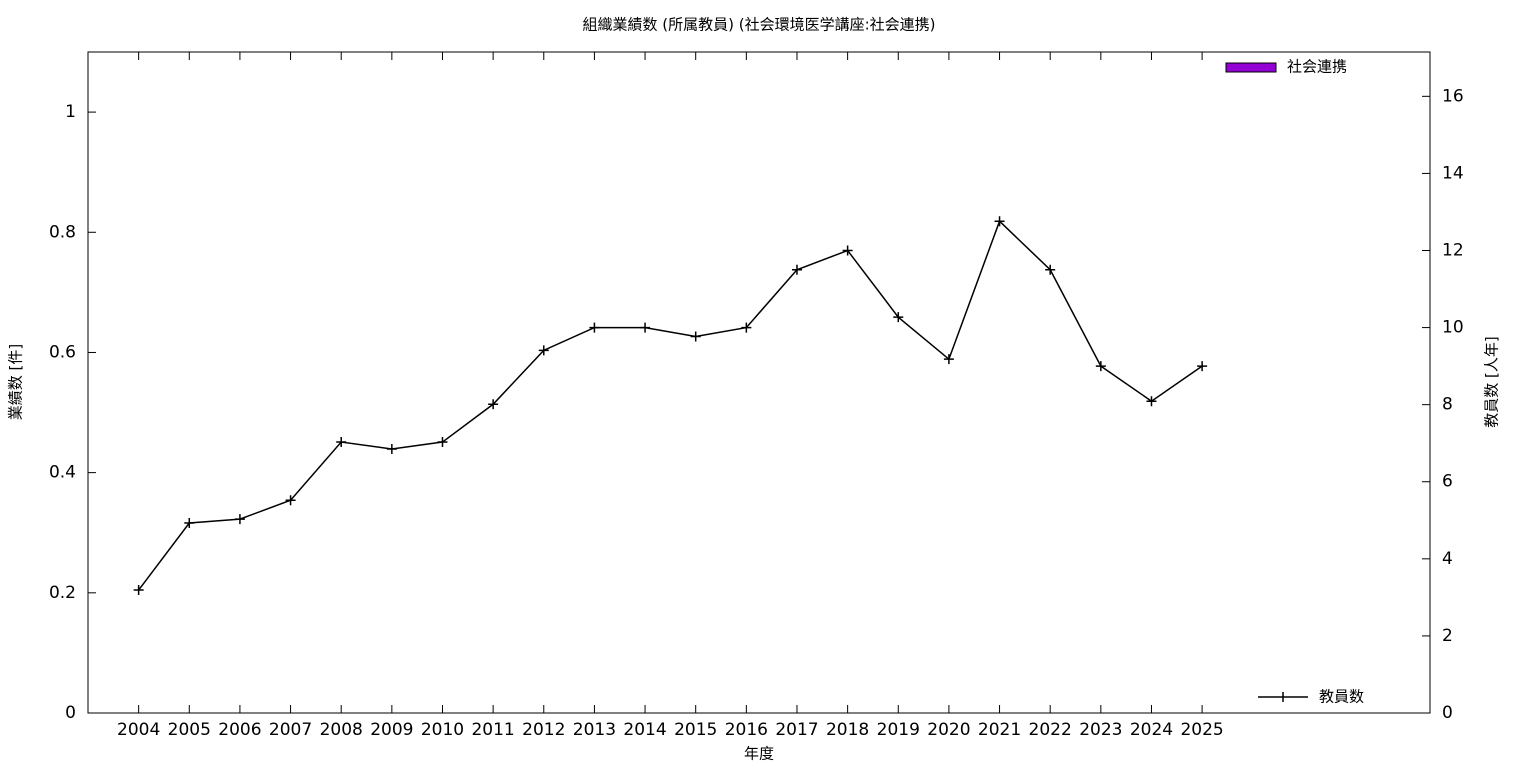 The width and height of the screenshot is (1536, 768). Describe the element at coordinates (62, 232) in the screenshot. I see `y-tick-label: 0.8` at that location.